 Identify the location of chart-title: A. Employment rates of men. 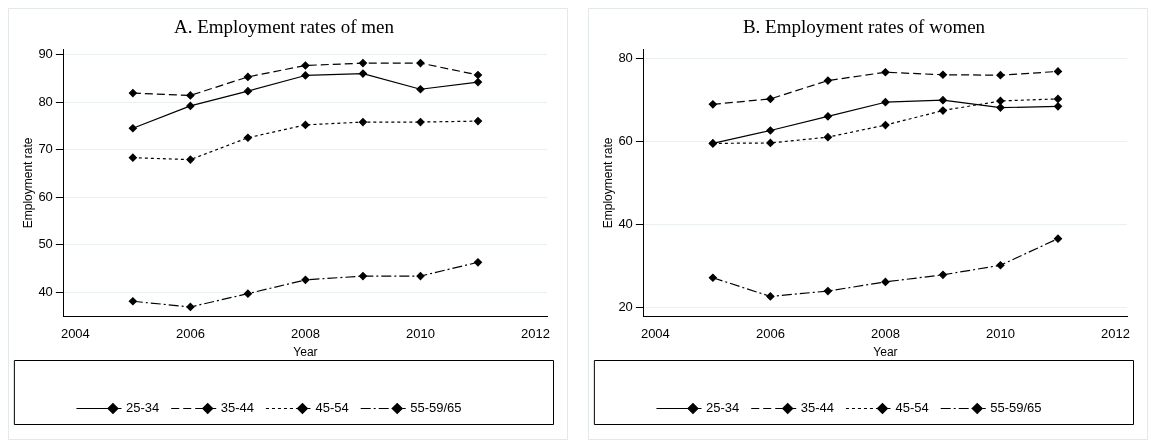
(284, 27).